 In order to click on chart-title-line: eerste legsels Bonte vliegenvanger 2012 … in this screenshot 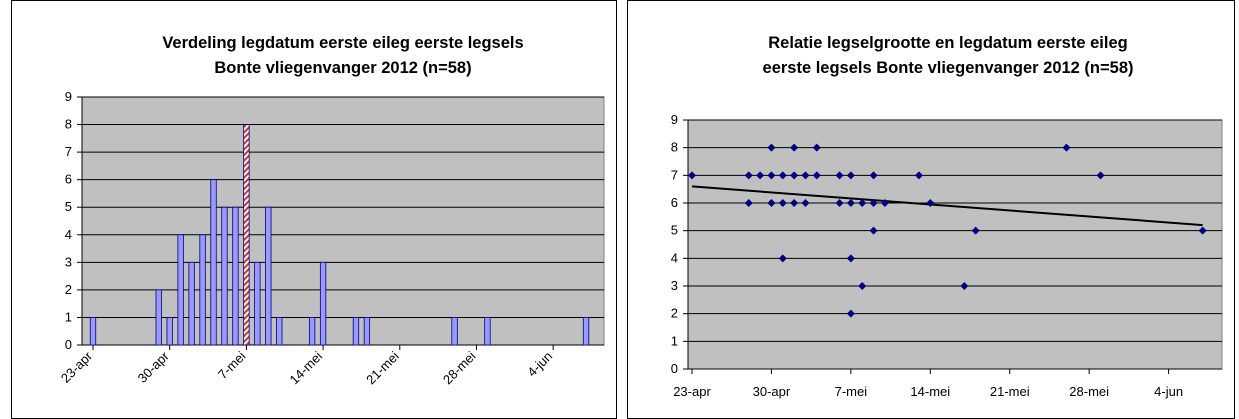, I will do `click(948, 68)`.